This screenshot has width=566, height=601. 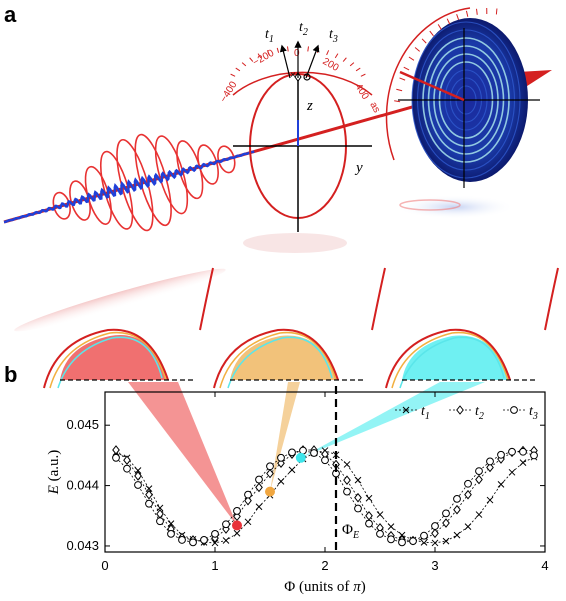 What do you see at coordinates (309, 106) in the screenshot?
I see `axis-z-label: z` at bounding box center [309, 106].